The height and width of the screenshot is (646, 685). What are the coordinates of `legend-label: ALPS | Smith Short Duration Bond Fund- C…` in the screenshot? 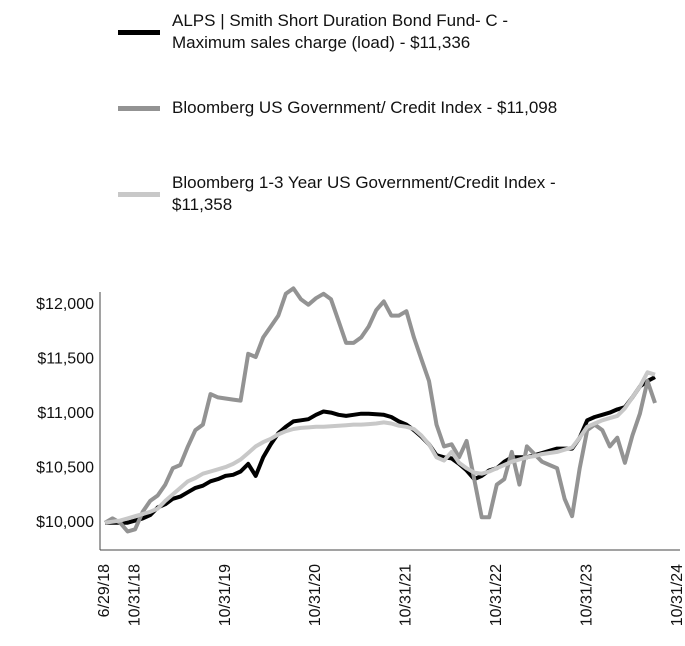 It's located at (340, 31).